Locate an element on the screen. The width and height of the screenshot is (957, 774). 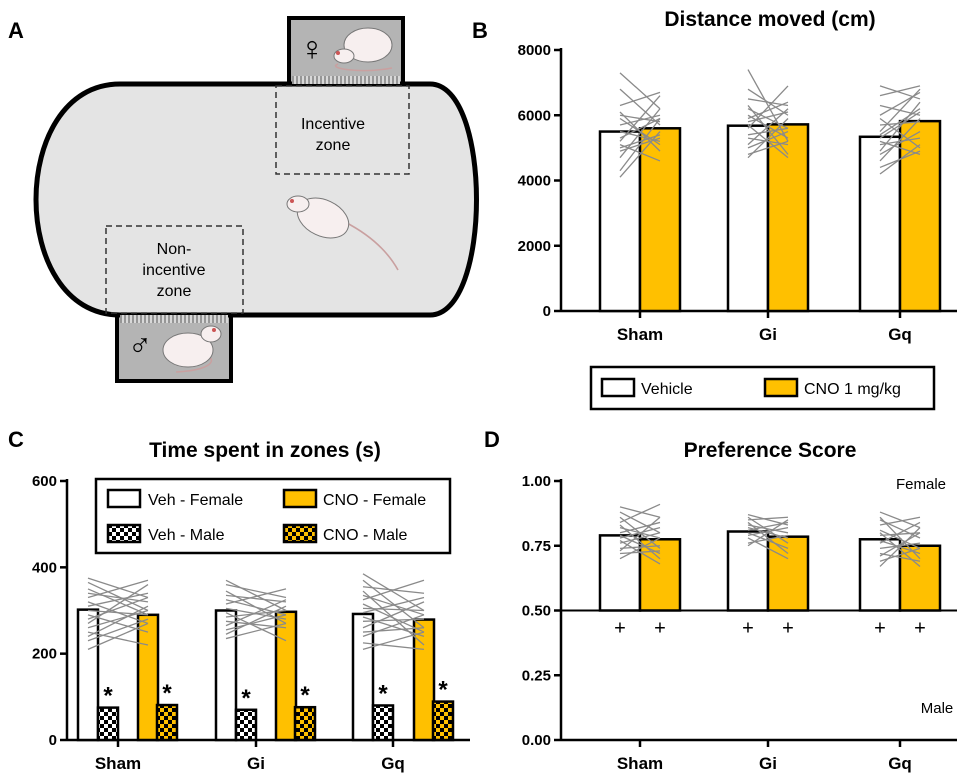
chart-c-y-tick-label: 600 is located at coordinates (44, 481).